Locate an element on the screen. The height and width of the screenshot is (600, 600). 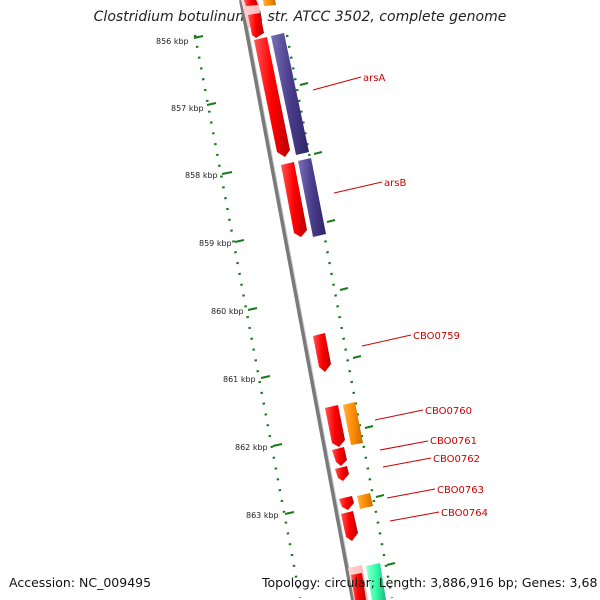
cds-feature-CBO0761 is located at coordinates (339, 456).